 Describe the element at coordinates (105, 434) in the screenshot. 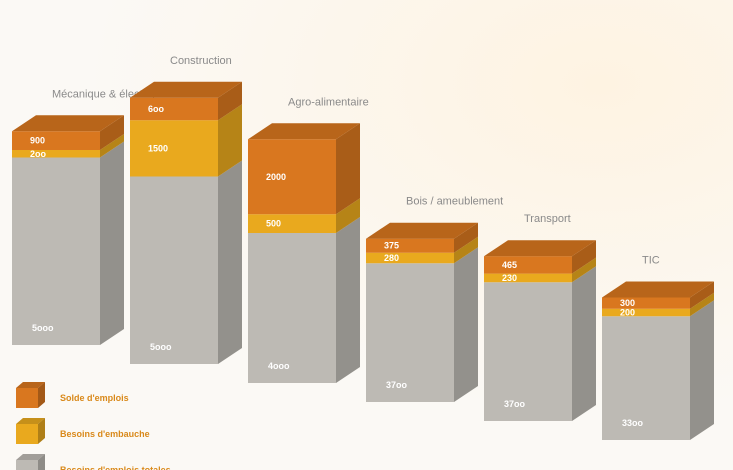

I see `legend-label: Besoins d'embauche` at that location.